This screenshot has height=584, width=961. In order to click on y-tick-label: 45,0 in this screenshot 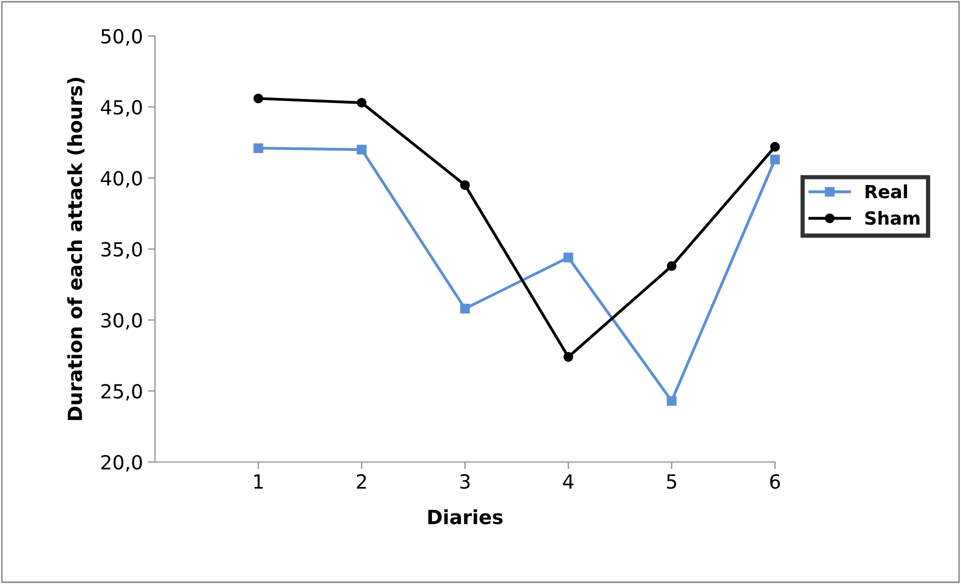, I will do `click(121, 108)`.